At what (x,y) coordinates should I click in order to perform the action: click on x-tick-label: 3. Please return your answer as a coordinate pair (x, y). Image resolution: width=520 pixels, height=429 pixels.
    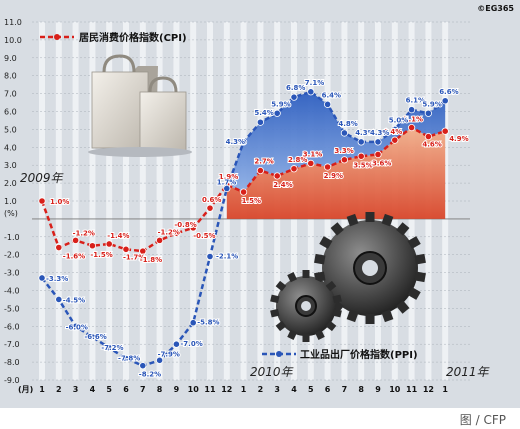
    Looking at the image, I should click on (76, 389).